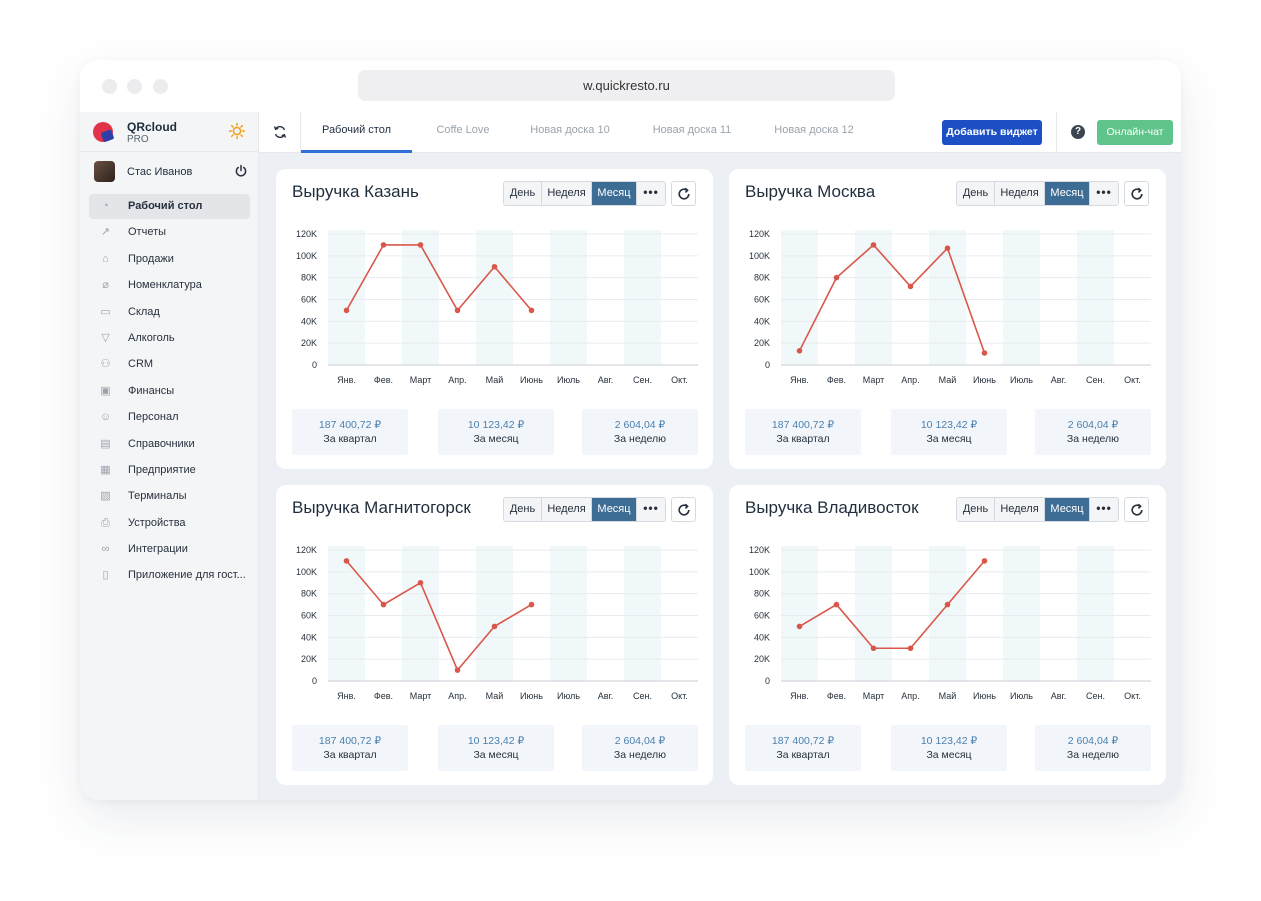 The width and height of the screenshot is (1261, 901). I want to click on user-row: Стас Иванов, so click(174, 172).